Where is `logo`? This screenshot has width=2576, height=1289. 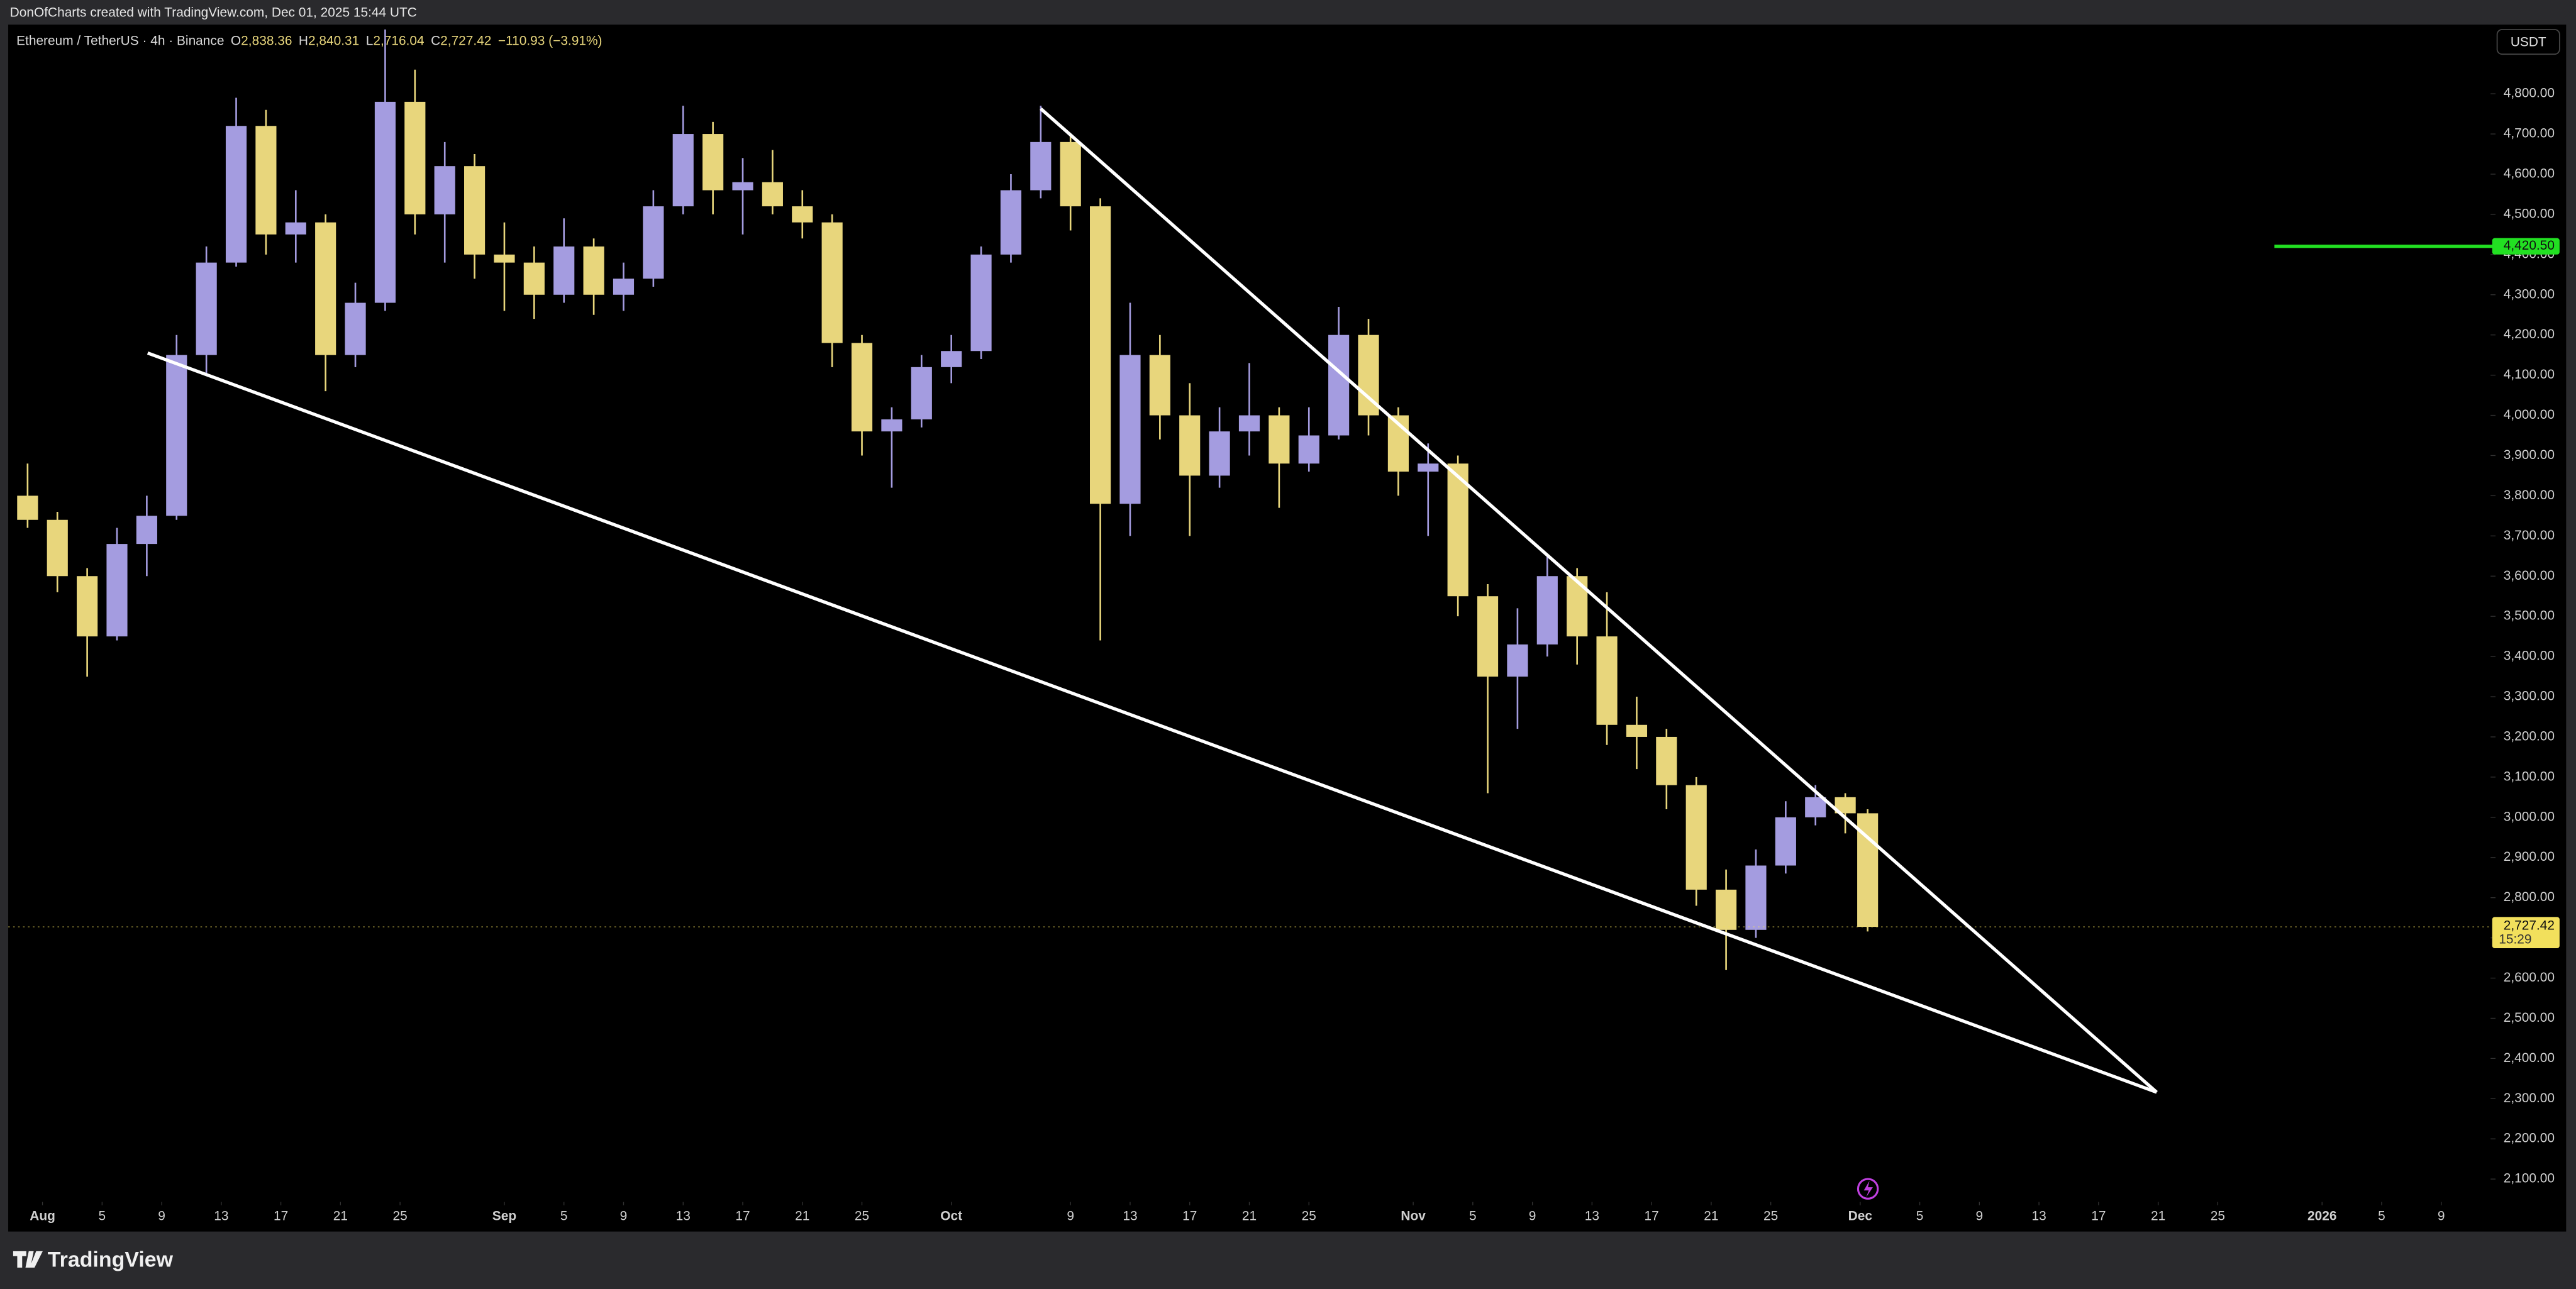
logo is located at coordinates (28, 1259).